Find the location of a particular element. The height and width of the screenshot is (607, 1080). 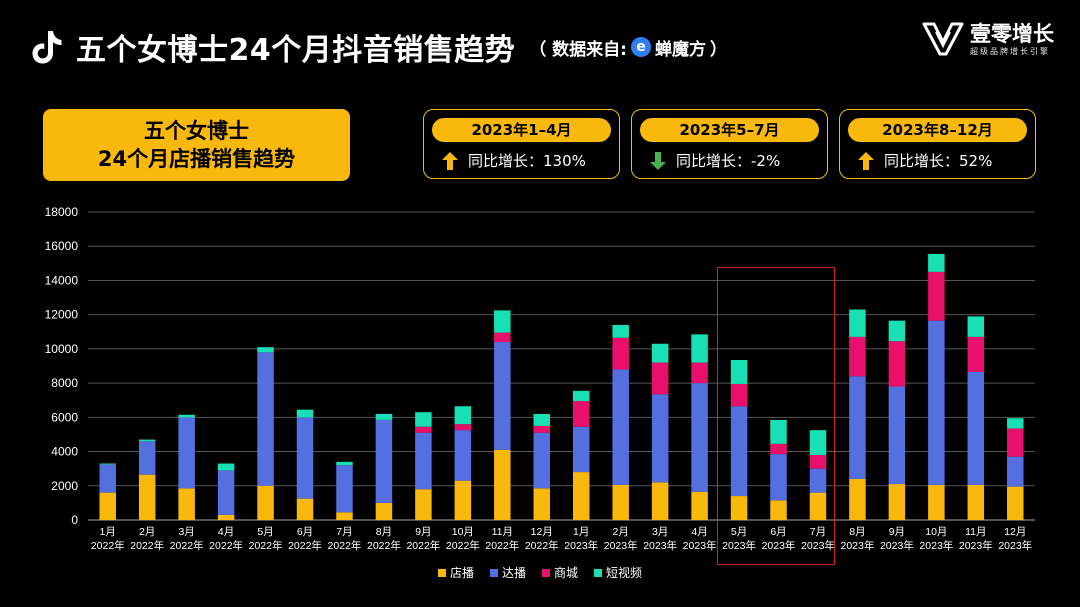

data-source: （ 数据来自: e 蝉魔方 ） is located at coordinates (628, 47).